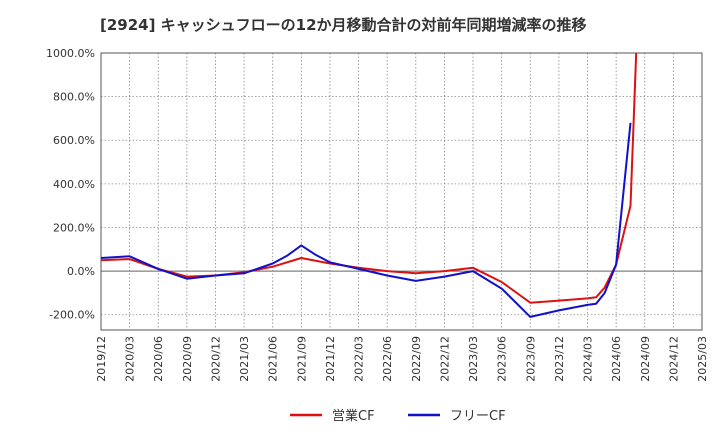  Describe the element at coordinates (101, 359) in the screenshot. I see `x-tick-label: 2019/12` at that location.